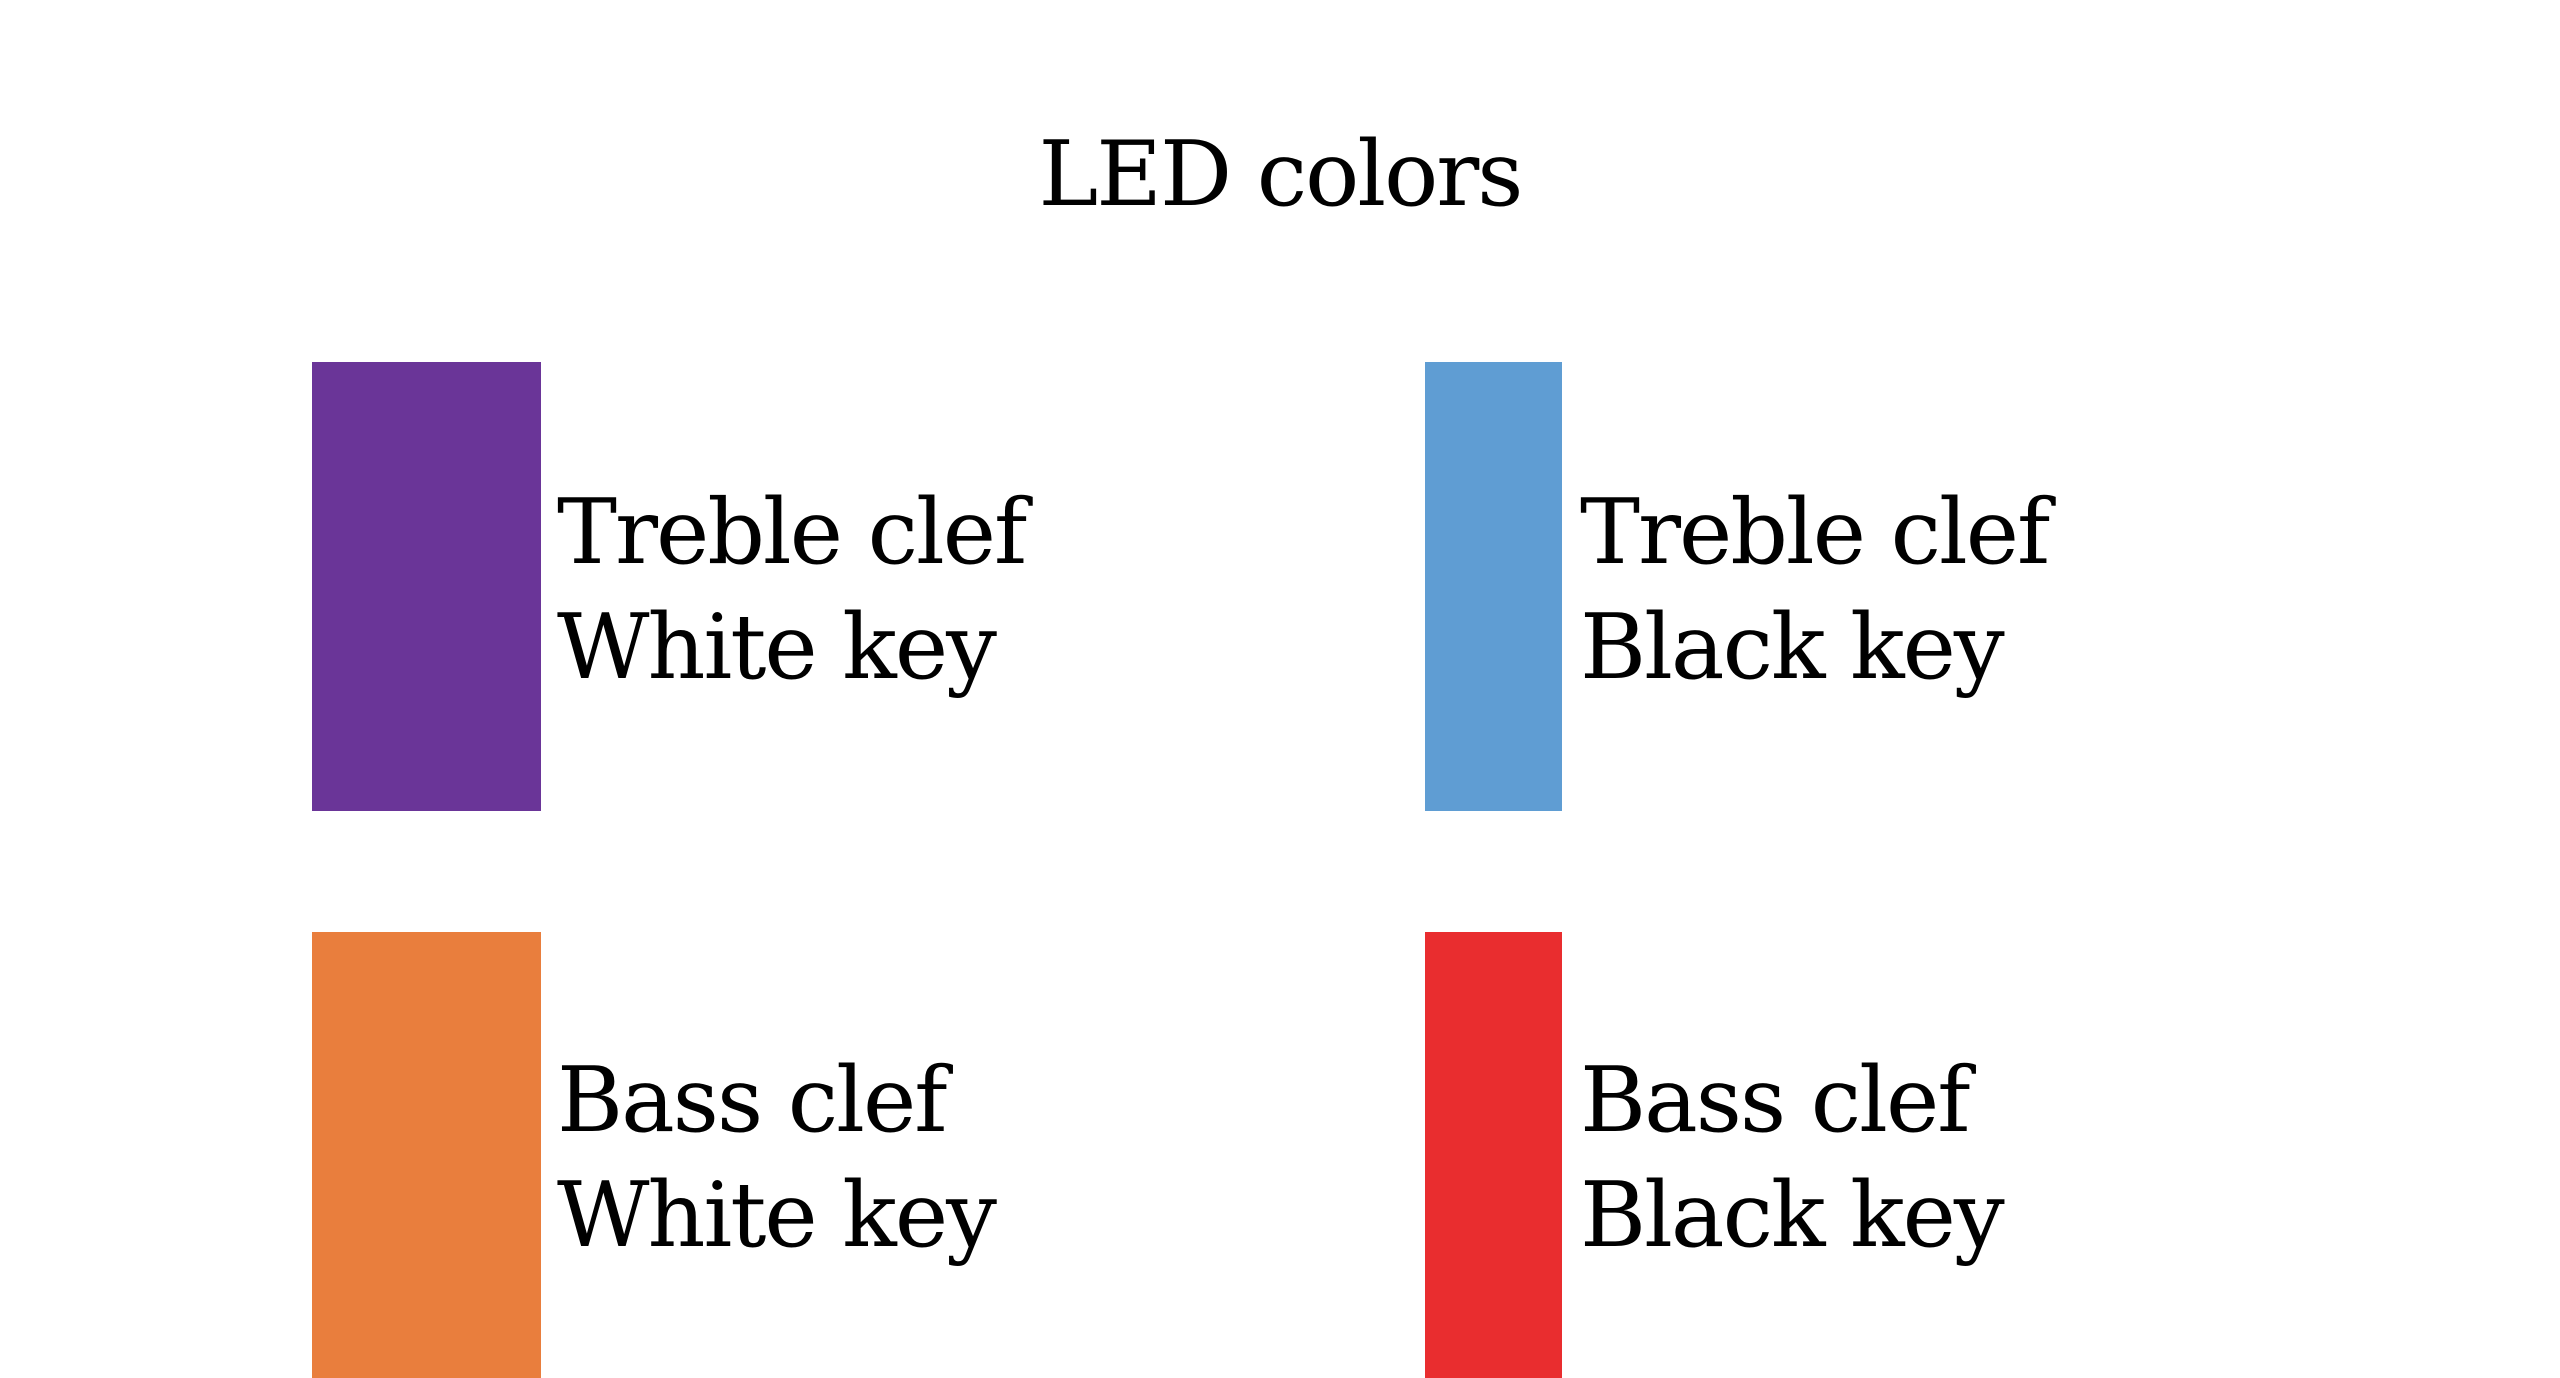 Image resolution: width=2560 pixels, height=1378 pixels. What do you see at coordinates (1792, 647) in the screenshot?
I see `label-treble-black-key: Black key` at bounding box center [1792, 647].